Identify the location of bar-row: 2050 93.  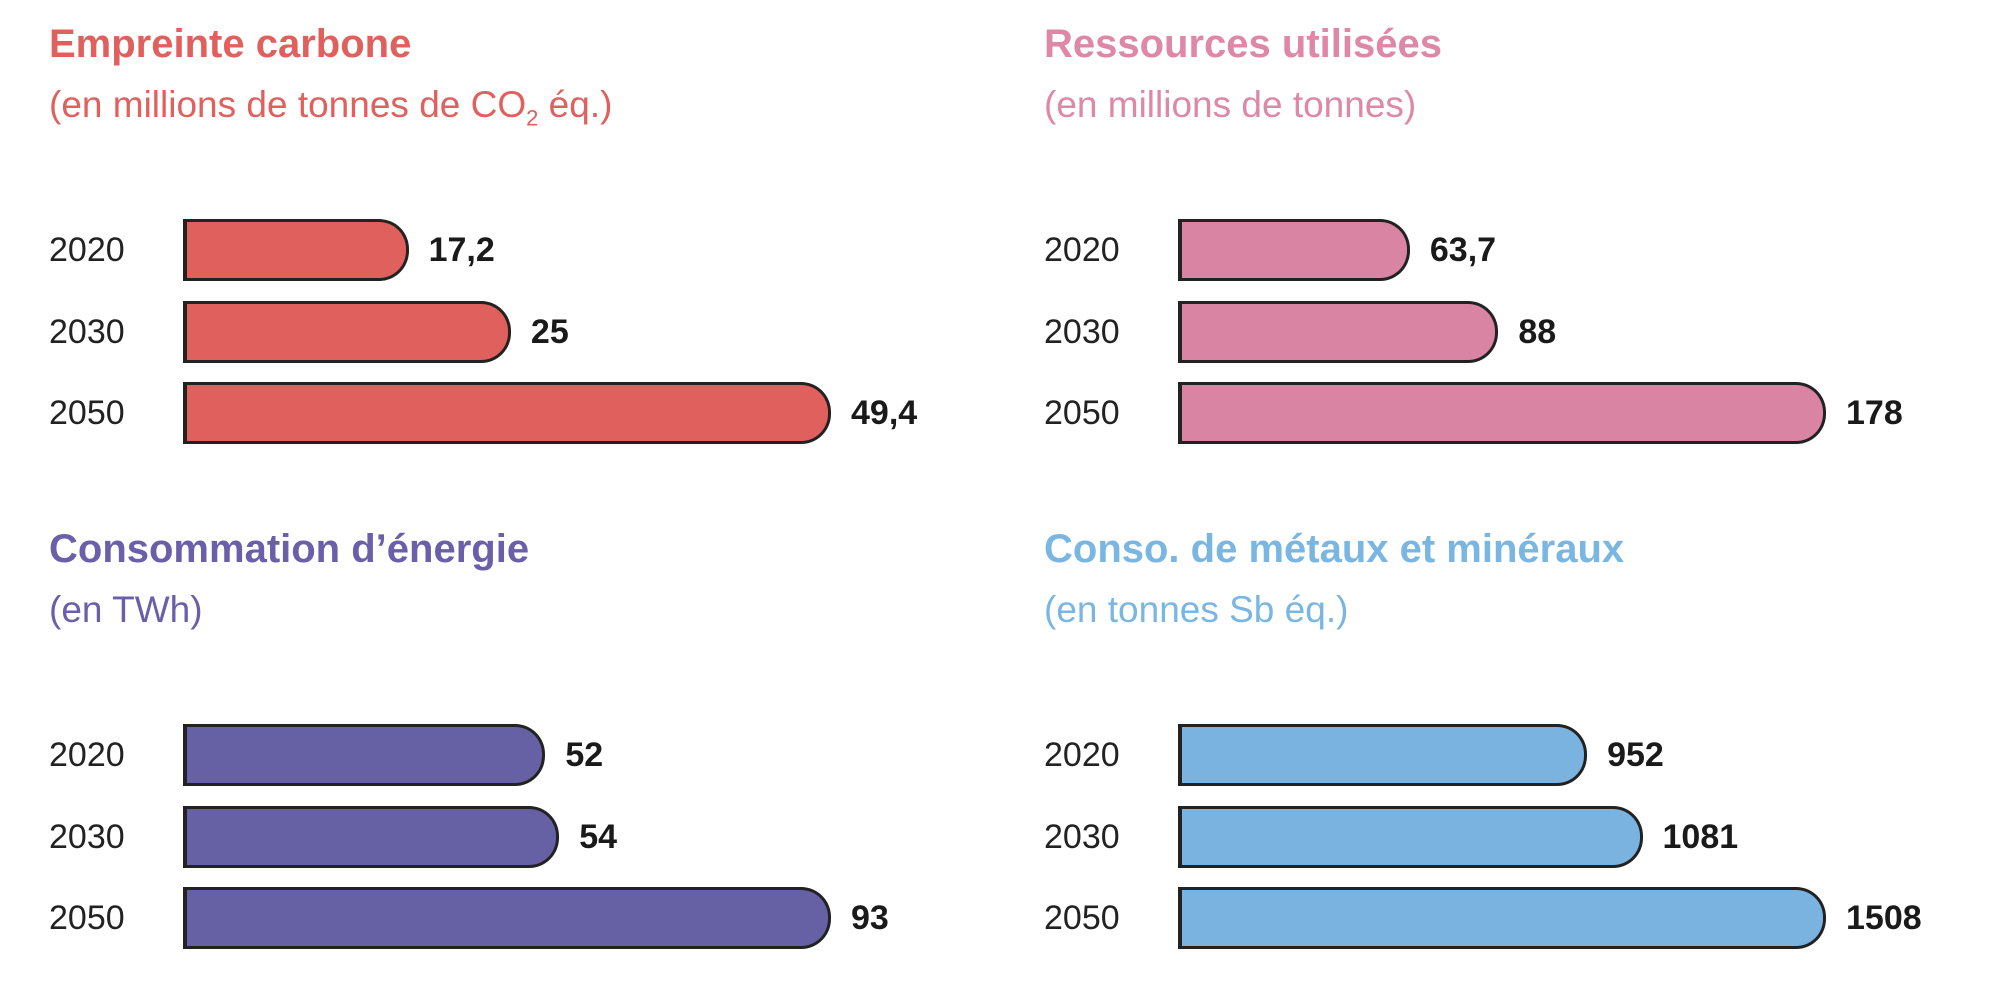
(529, 918).